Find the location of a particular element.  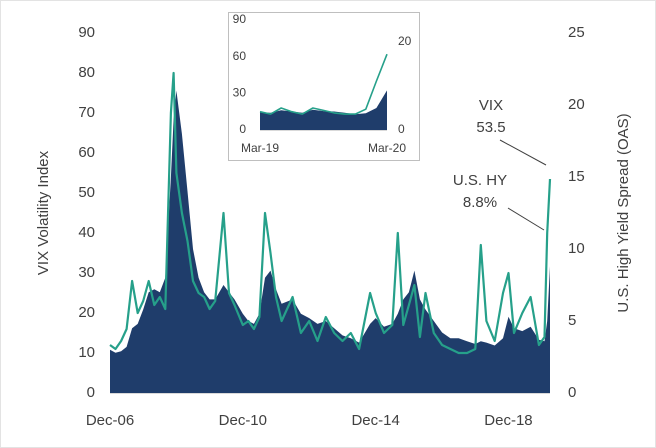

y2-tick-label: 10 is located at coordinates (576, 248).